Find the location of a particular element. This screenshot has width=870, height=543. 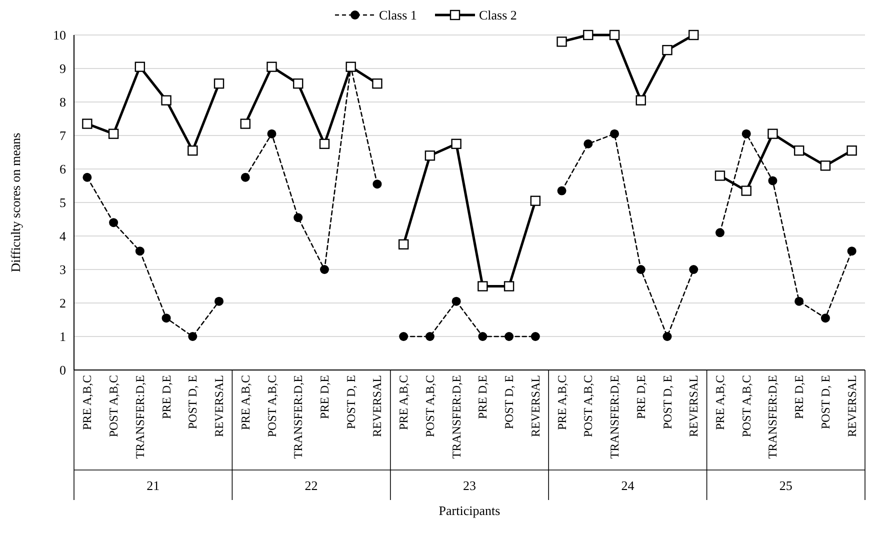

y-axis-title: Difficulty scores on means is located at coordinates (15, 202).